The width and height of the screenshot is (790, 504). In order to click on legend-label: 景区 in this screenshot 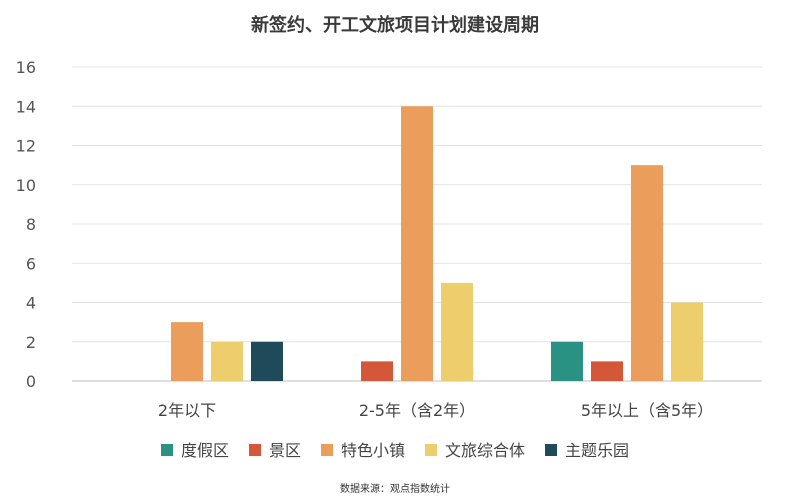, I will do `click(285, 450)`.